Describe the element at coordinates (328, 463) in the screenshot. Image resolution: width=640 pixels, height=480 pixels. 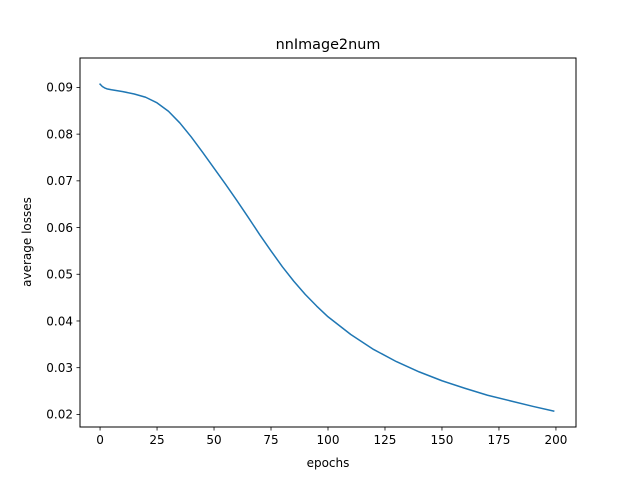
I see `x-axis-label: epochs` at that location.